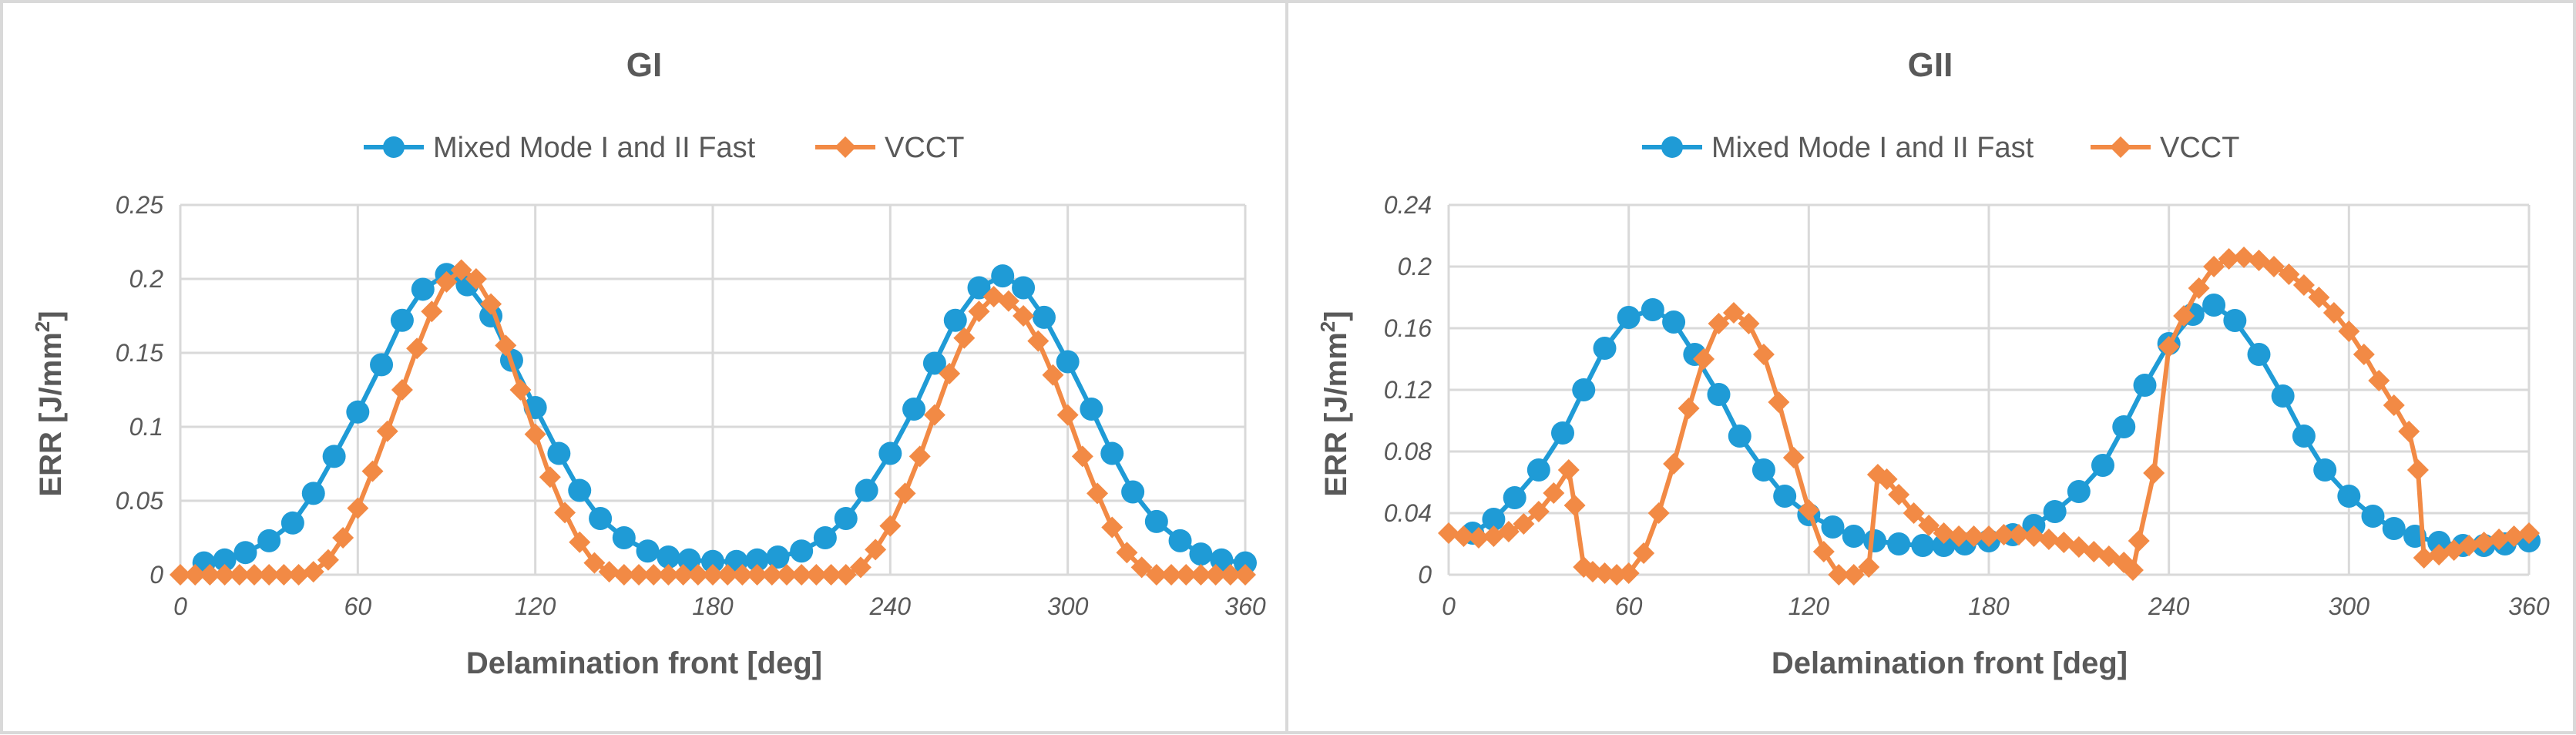 The image size is (2576, 735). I want to click on legend-label-vcct: VCCT, so click(924, 148).